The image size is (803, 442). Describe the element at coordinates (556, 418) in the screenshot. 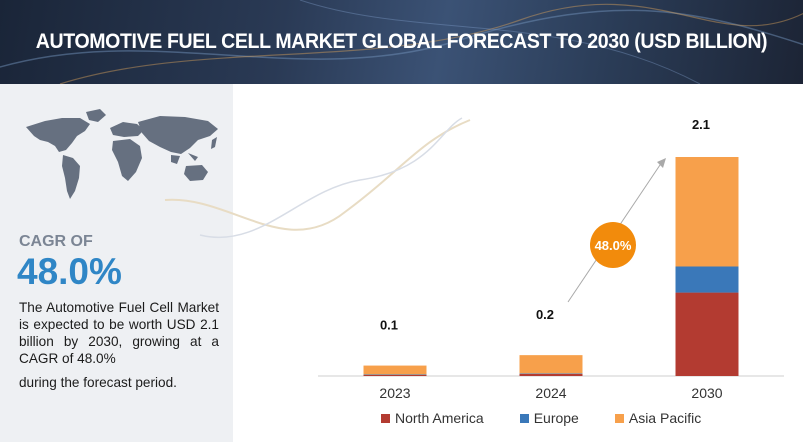

I see `legend-label-europe: Europe` at that location.